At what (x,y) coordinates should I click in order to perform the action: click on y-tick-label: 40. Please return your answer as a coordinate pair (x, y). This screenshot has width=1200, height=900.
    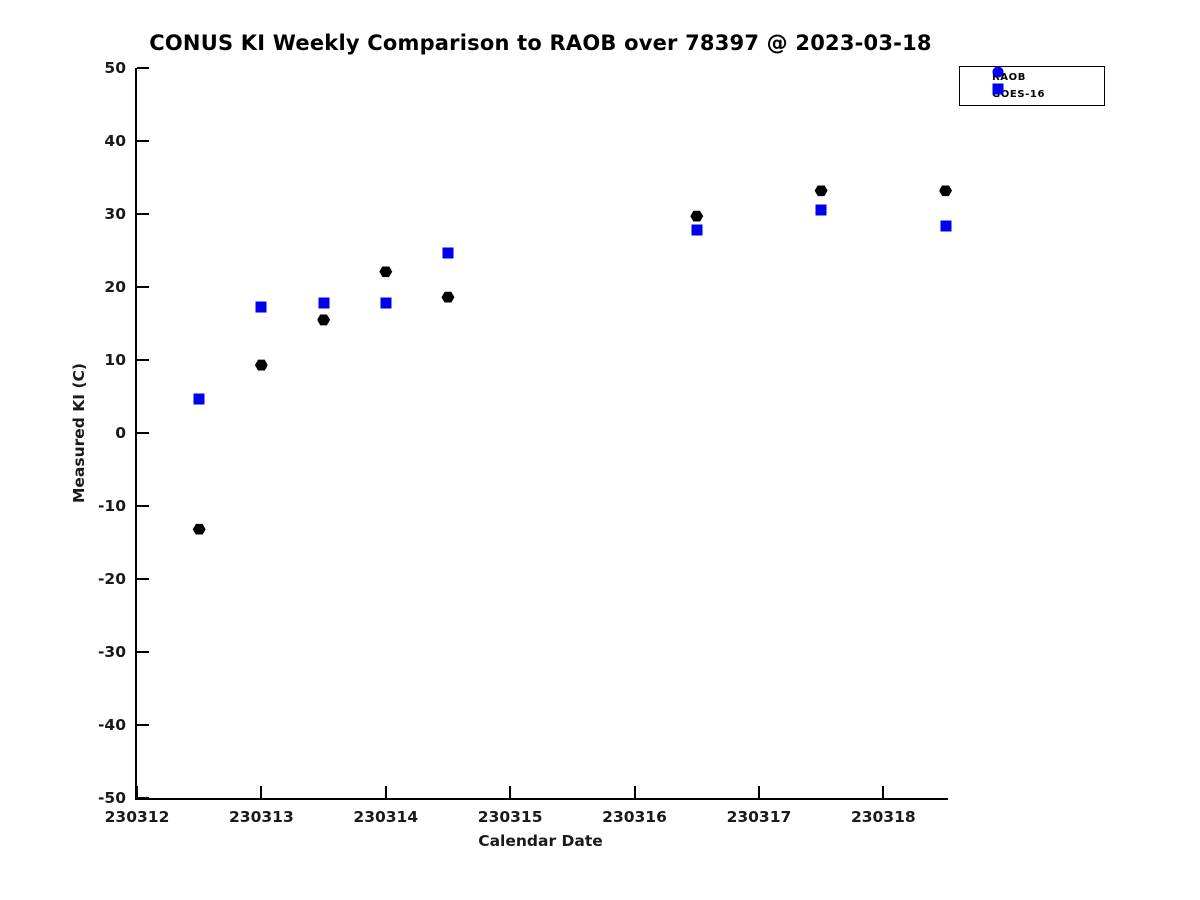
    Looking at the image, I should click on (115, 141).